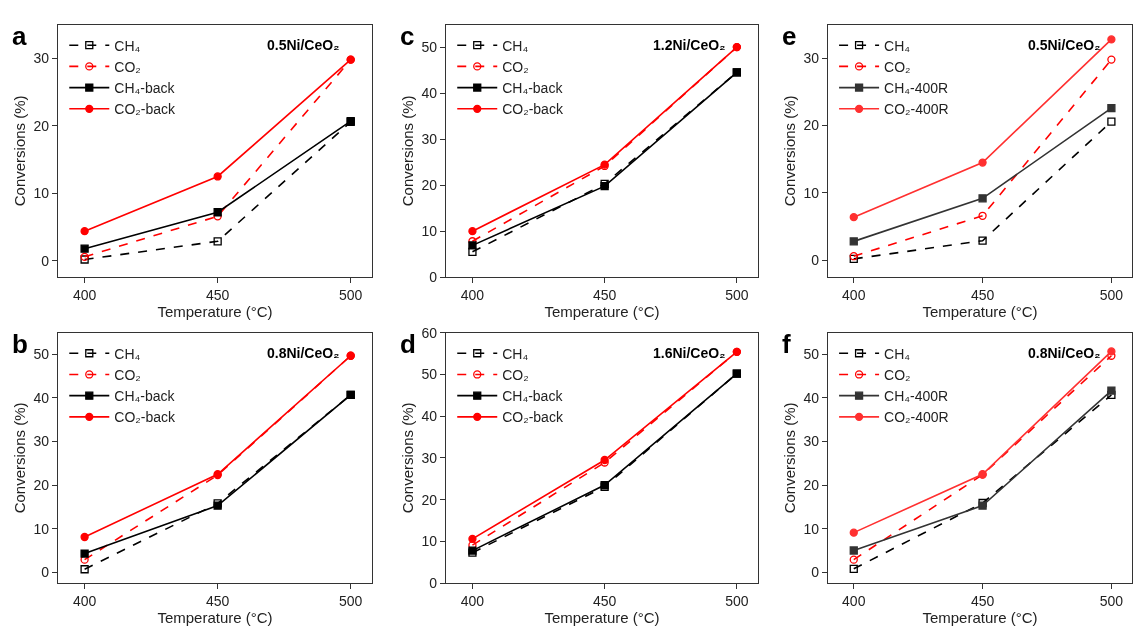  Describe the element at coordinates (789, 36) in the screenshot. I see `chart-title: e` at that location.